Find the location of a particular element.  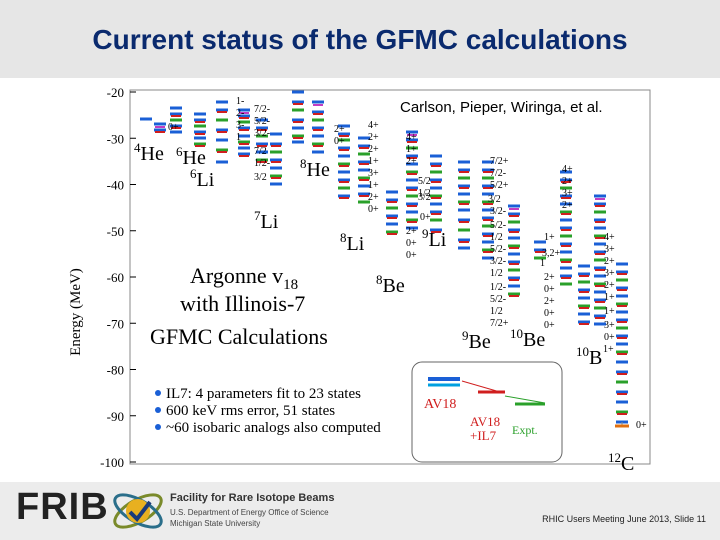

nuclide-label: 9Be is located at coordinates (476, 340).